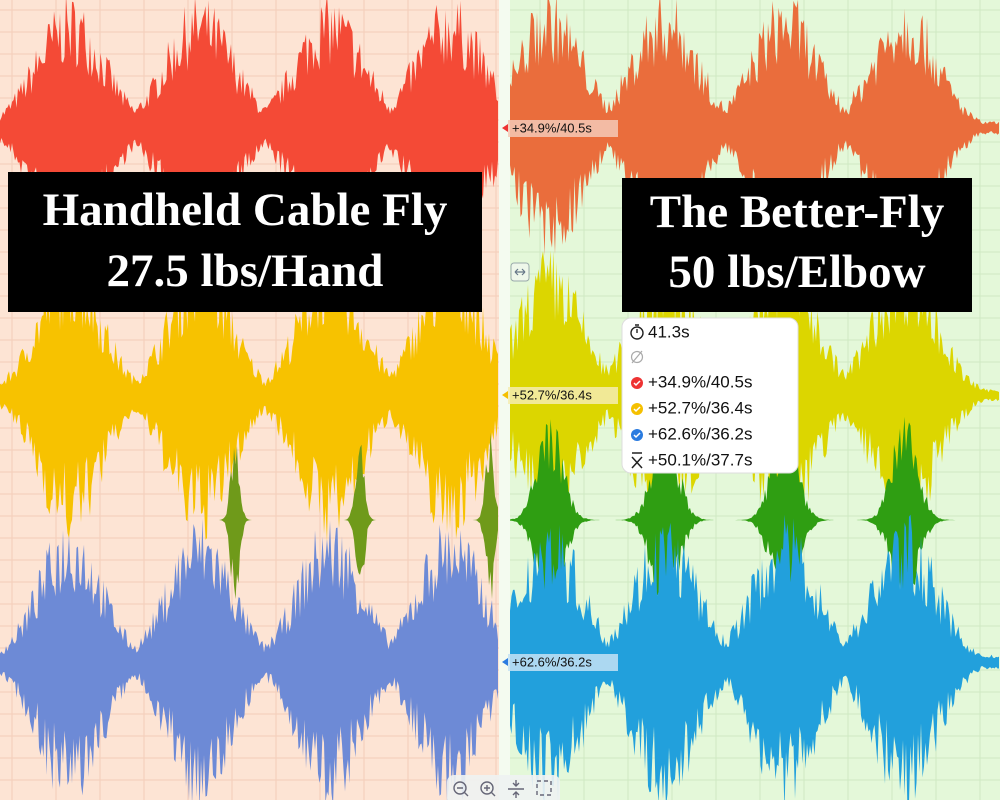 This screenshot has height=800, width=1000. I want to click on marker: +62.6%/36.2s, so click(560, 662).